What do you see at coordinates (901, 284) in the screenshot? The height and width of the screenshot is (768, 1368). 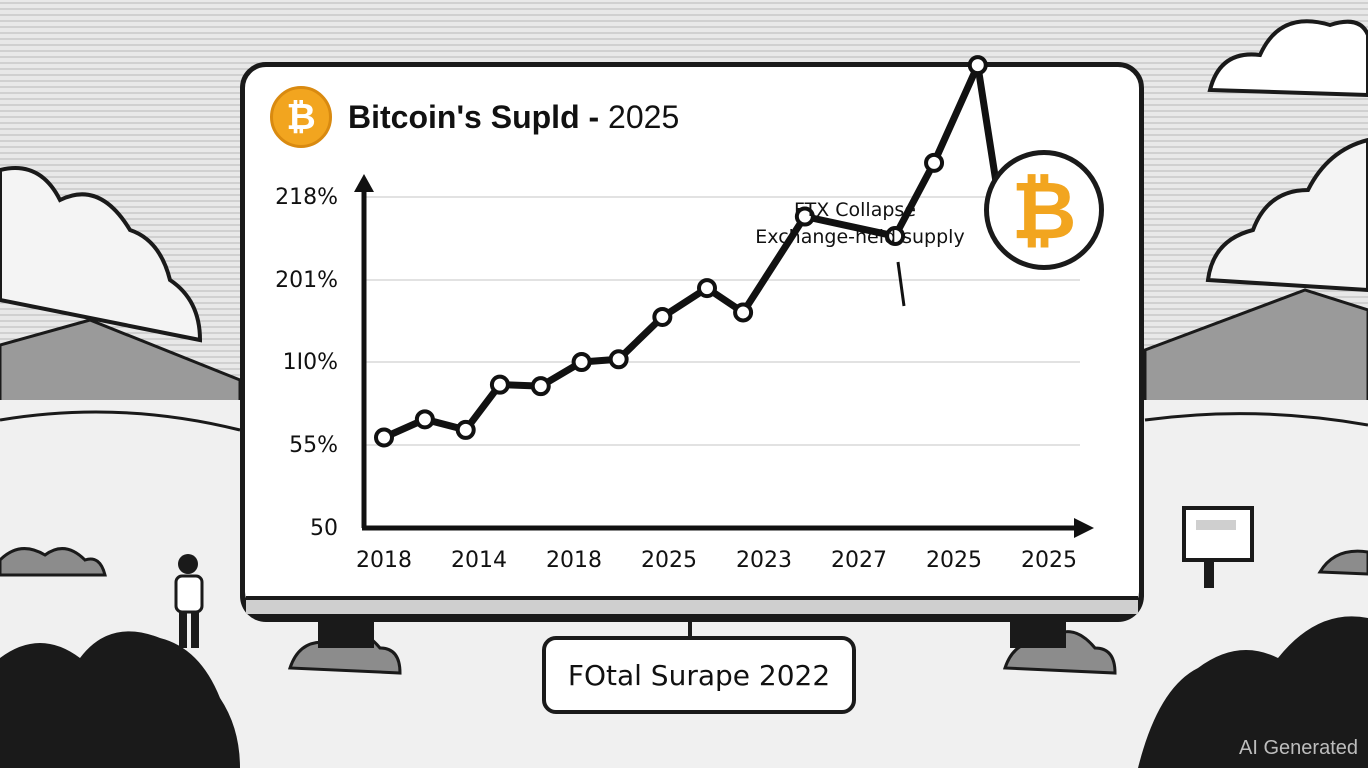 I see `annotation-pointer` at bounding box center [901, 284].